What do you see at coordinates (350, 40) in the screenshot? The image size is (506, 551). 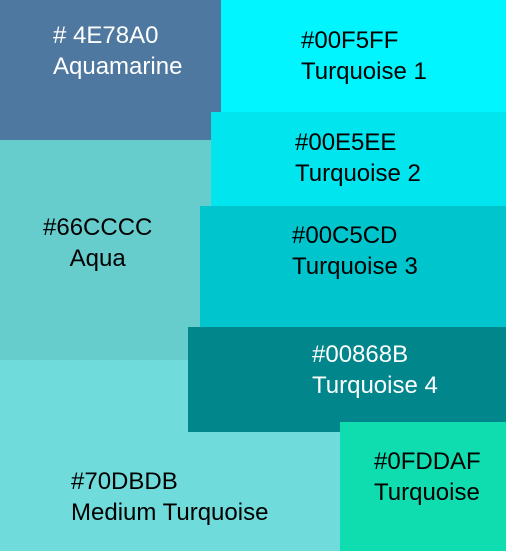 I see `swatch-hex-code: #00F5FF` at bounding box center [350, 40].